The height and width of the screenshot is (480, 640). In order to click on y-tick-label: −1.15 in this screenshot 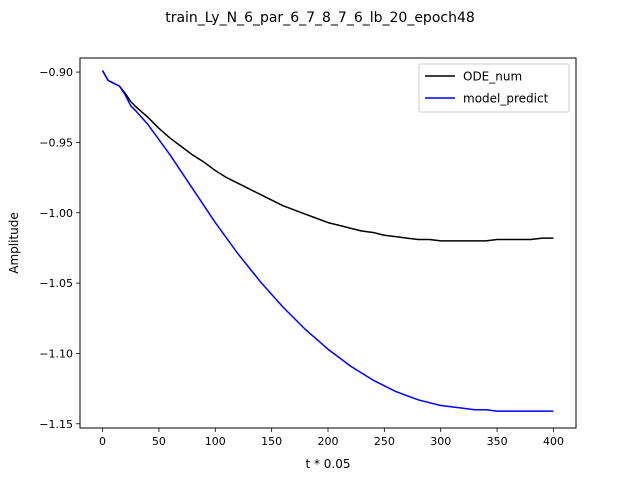, I will do `click(56, 424)`.